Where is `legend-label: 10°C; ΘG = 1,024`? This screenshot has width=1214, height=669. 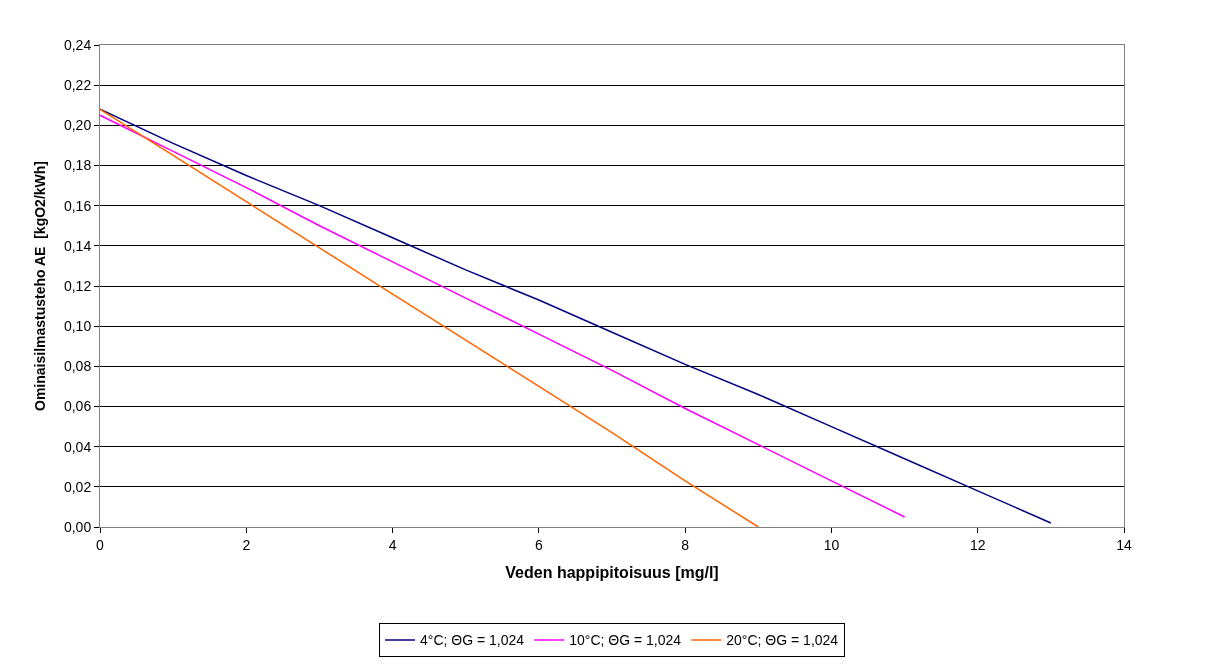 legend-label: 10°C; ΘG = 1,024 is located at coordinates (625, 640).